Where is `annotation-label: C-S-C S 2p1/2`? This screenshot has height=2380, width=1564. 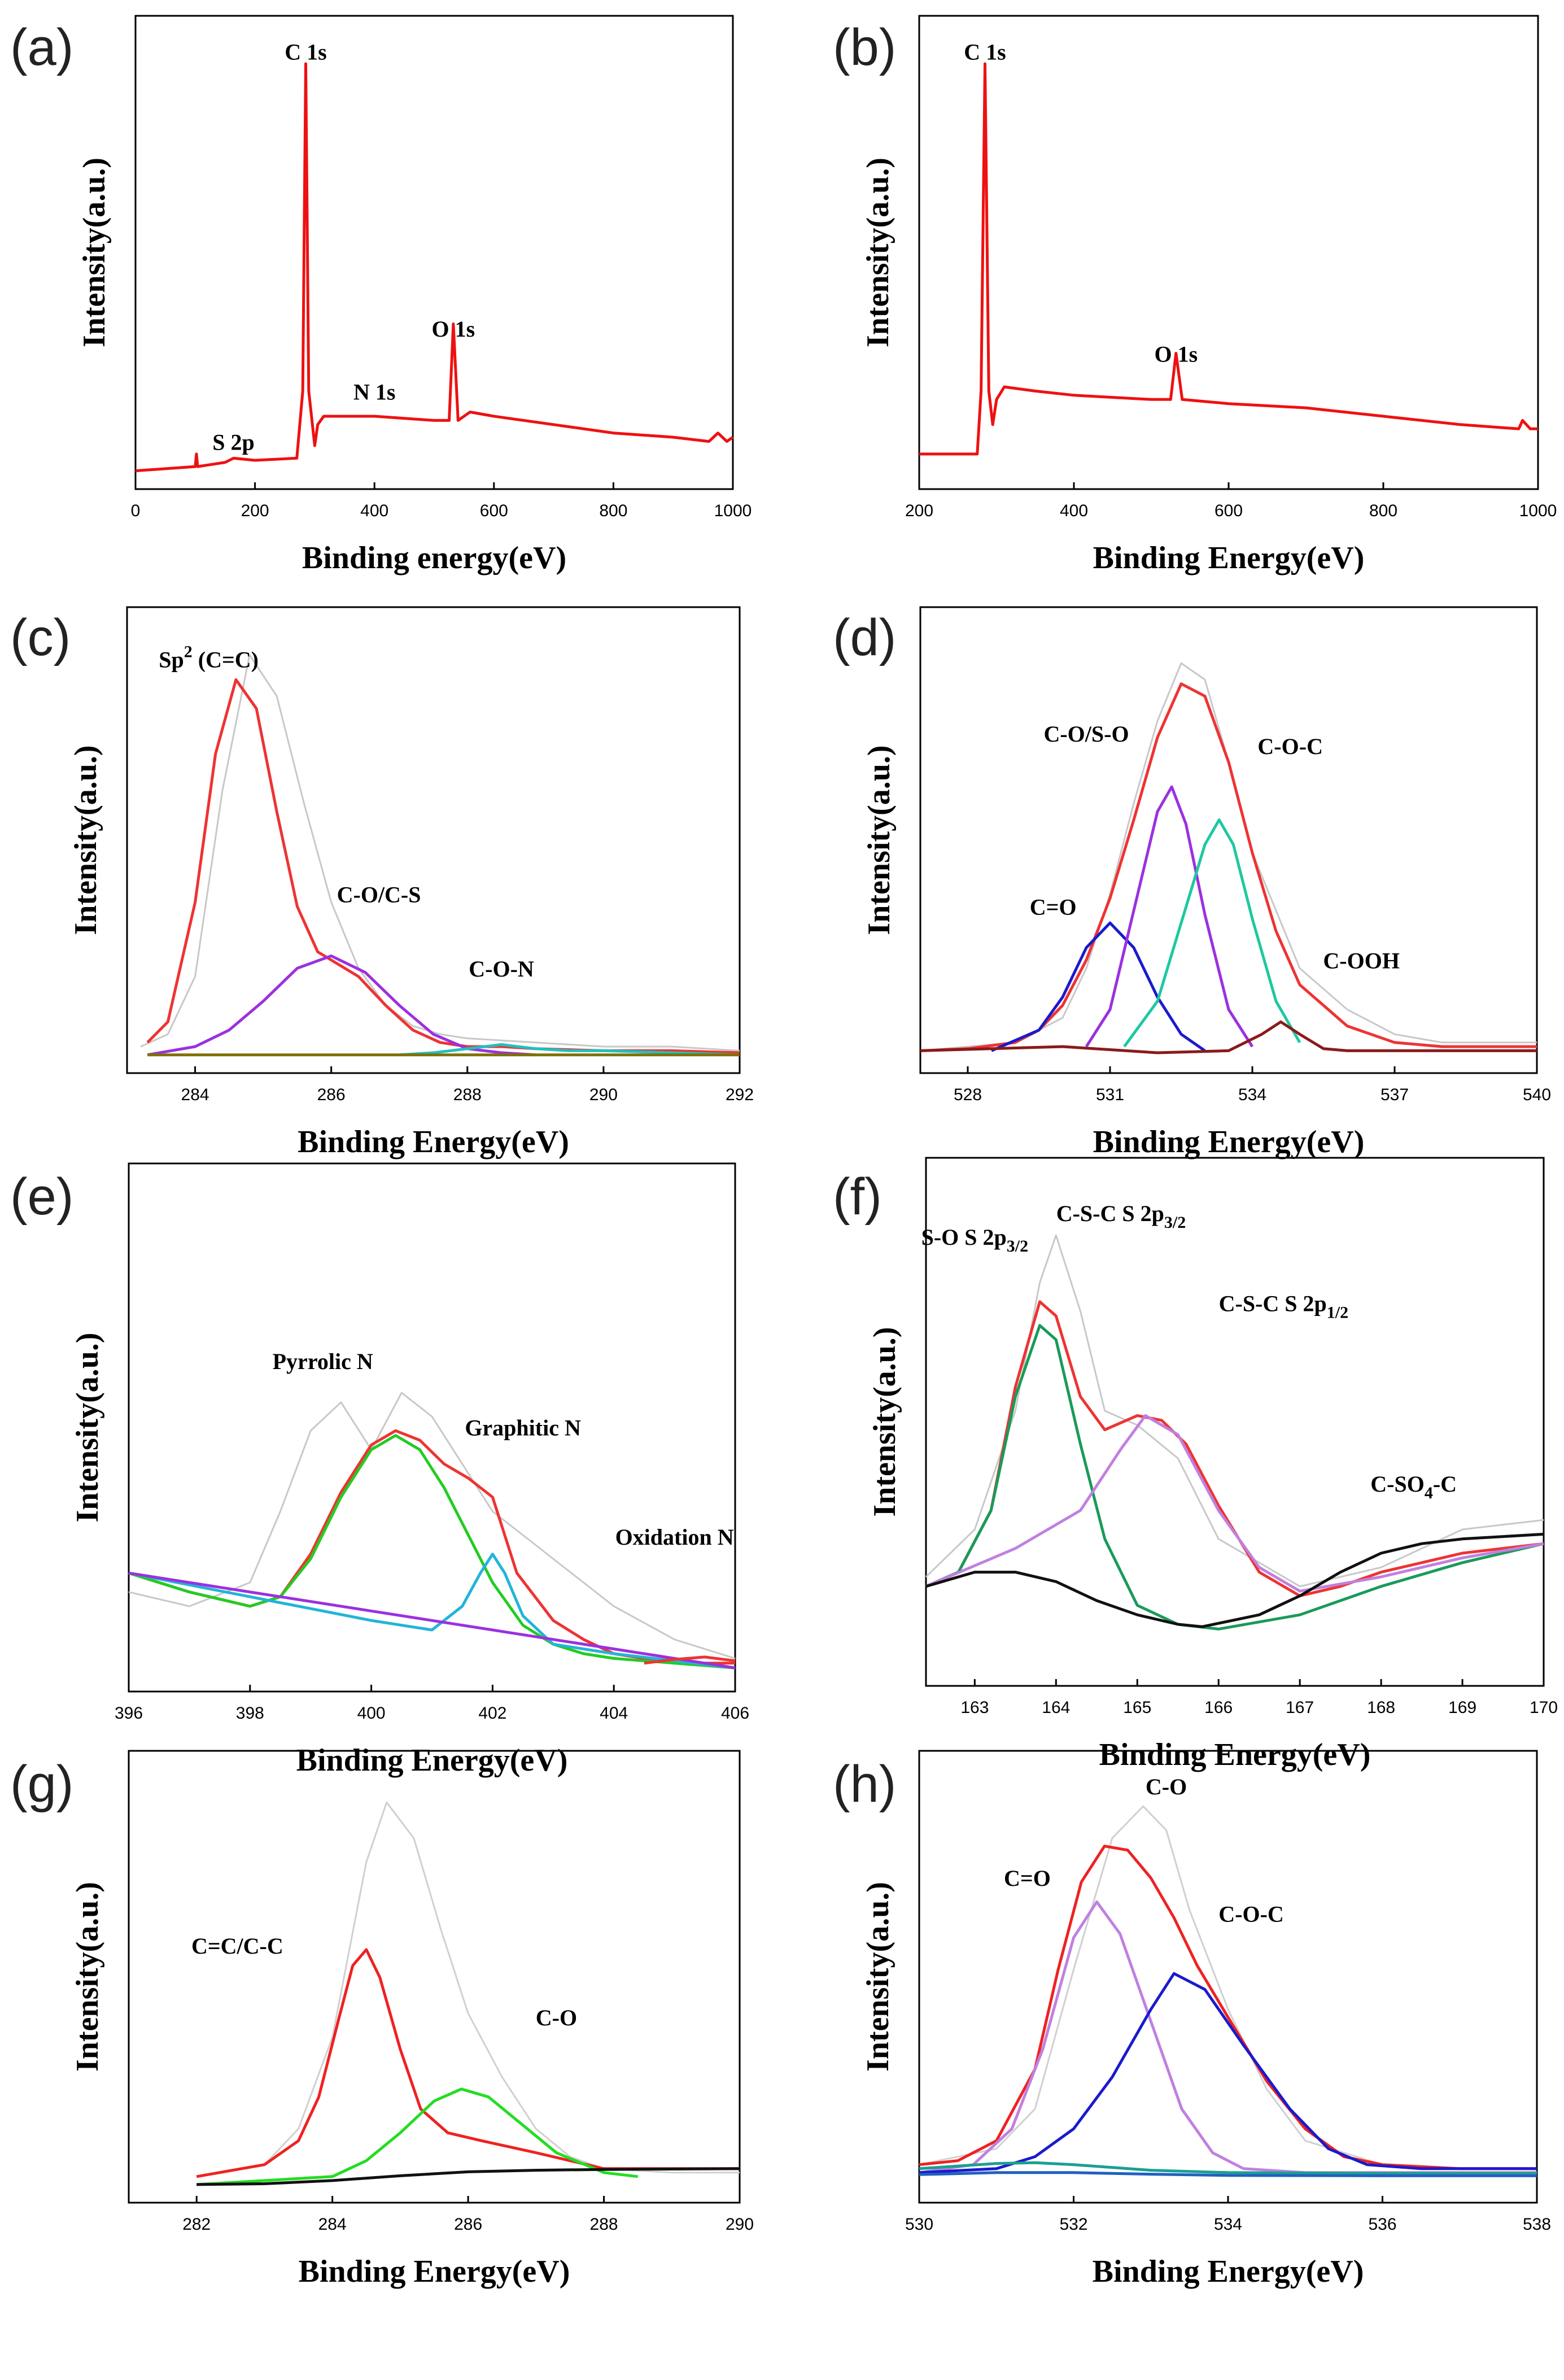
annotation-label: C-S-C S 2p1/2 is located at coordinates (1284, 1306).